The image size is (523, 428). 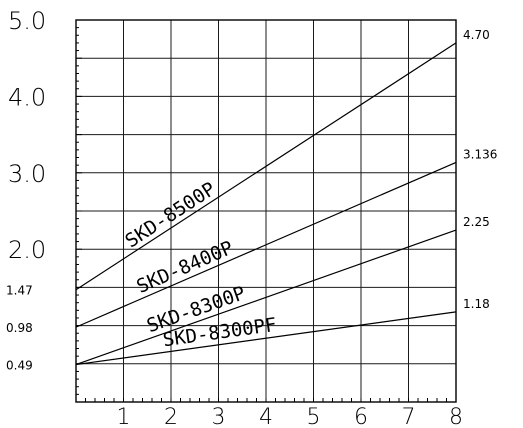 I want to click on x-tick-label: 1, so click(x=124, y=416).